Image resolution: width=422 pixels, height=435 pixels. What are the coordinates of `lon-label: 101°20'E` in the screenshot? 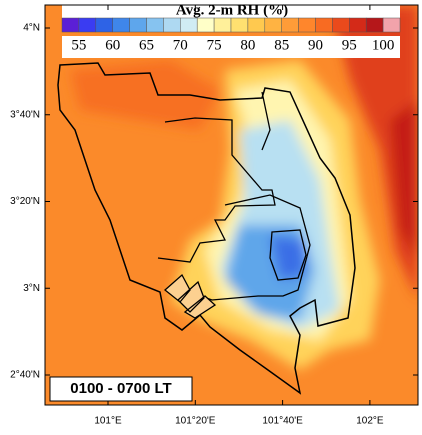 It's located at (195, 421).